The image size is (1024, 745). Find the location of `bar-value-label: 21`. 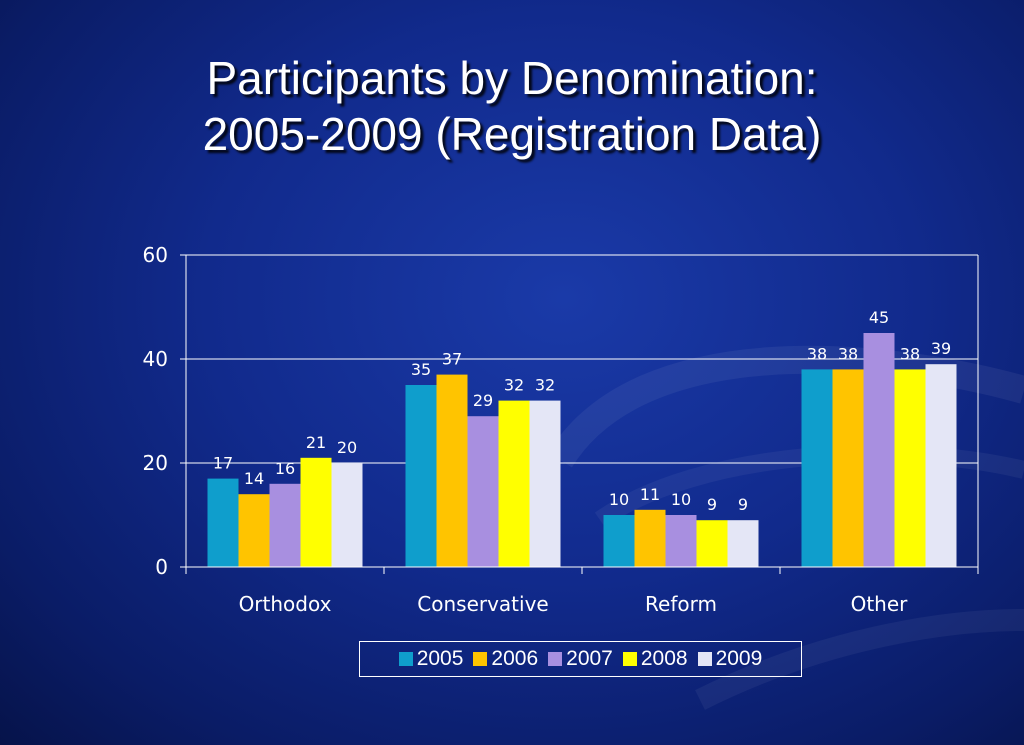

bar-value-label: 21 is located at coordinates (316, 442).